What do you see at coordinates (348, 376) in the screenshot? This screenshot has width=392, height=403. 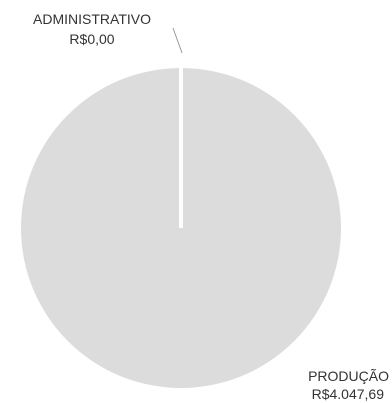 I see `slice-label-producao: PRODUÇÃO` at bounding box center [348, 376].